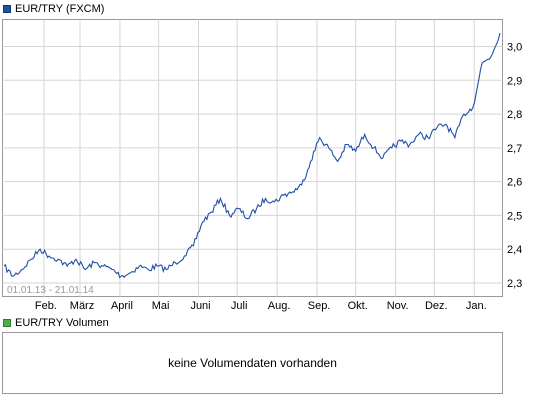 This screenshot has height=401, width=545. Describe the element at coordinates (476, 306) in the screenshot. I see `x-tick-label: Jan.` at that location.